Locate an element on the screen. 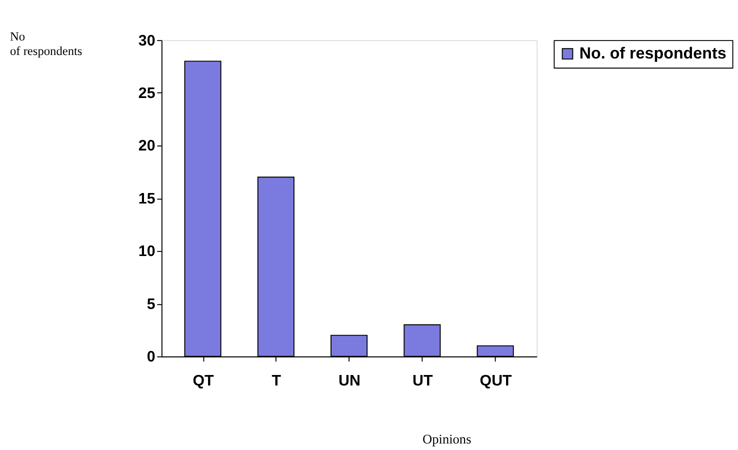 The height and width of the screenshot is (450, 738). y-tick-label: 10 is located at coordinates (147, 251).